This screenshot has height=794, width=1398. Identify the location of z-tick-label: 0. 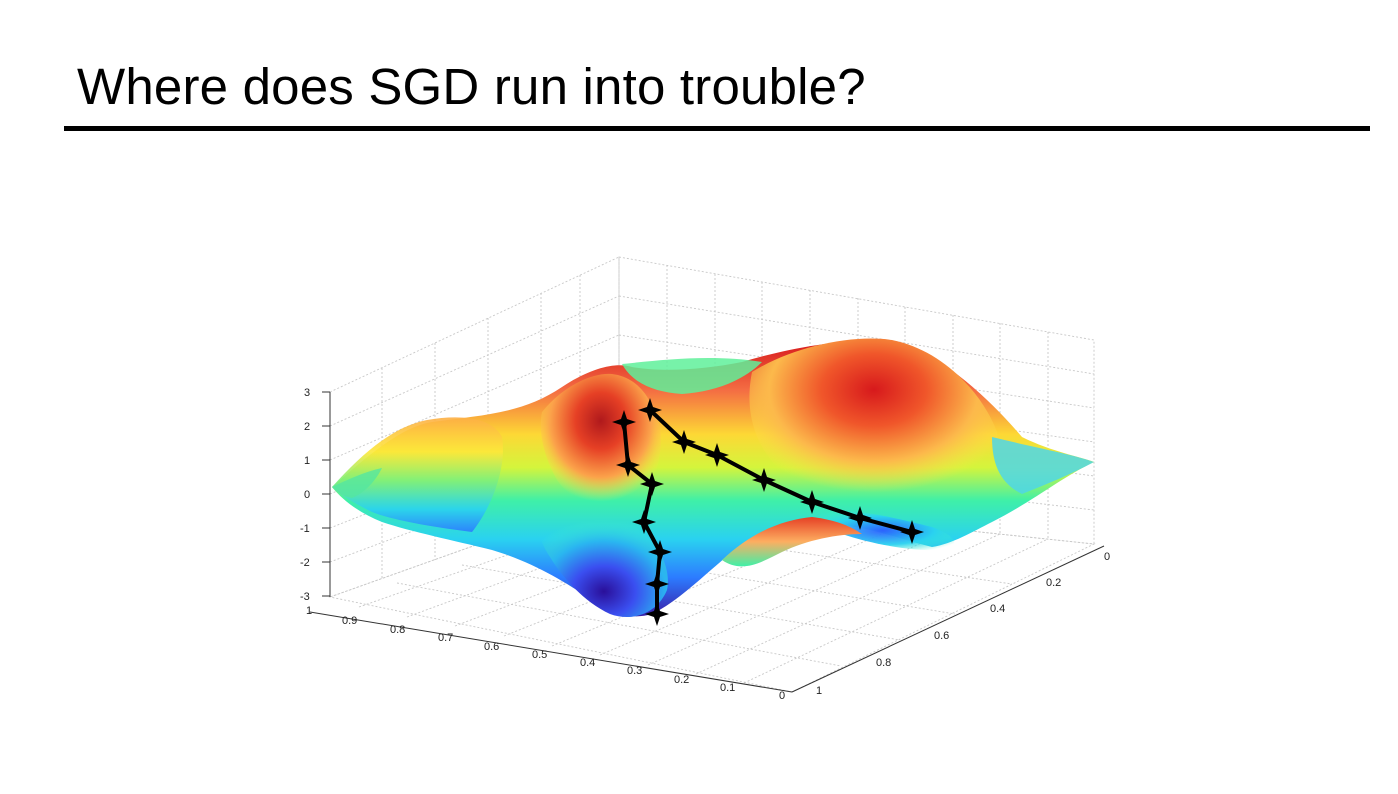
(307, 495).